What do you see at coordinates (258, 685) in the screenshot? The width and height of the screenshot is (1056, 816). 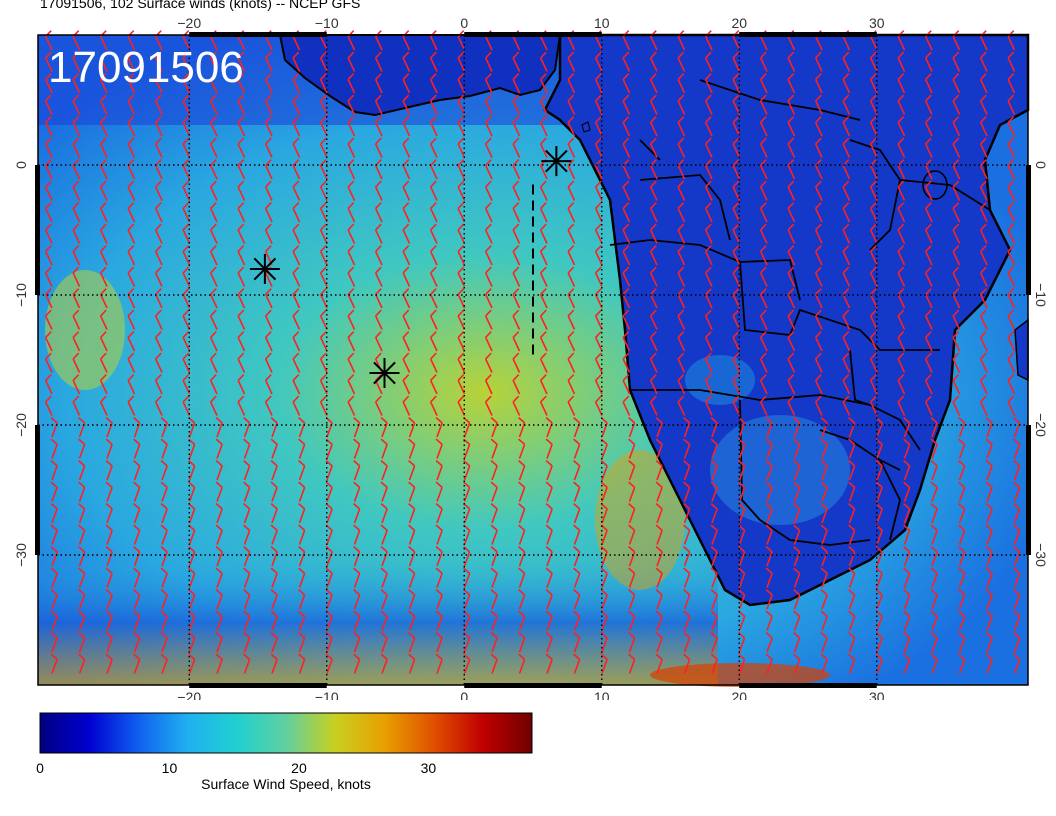 I see `frame-bar-bottom` at bounding box center [258, 685].